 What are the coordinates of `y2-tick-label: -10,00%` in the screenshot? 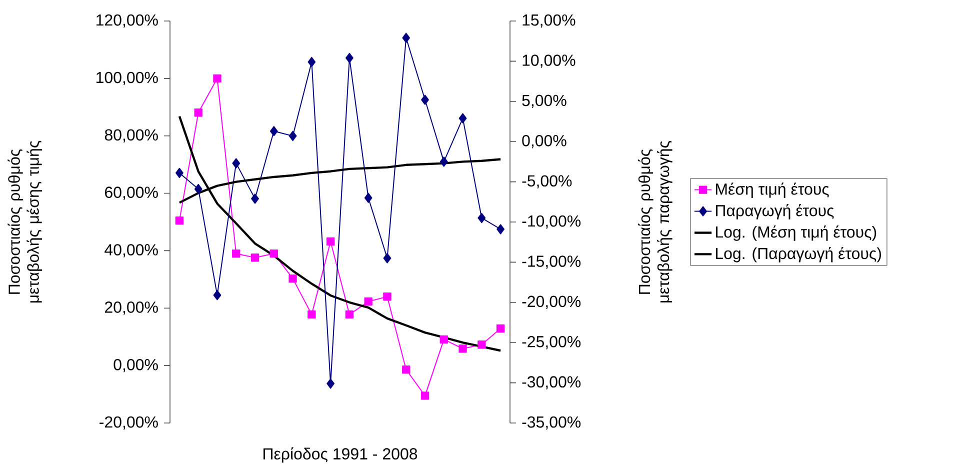 It's located at (551, 222).